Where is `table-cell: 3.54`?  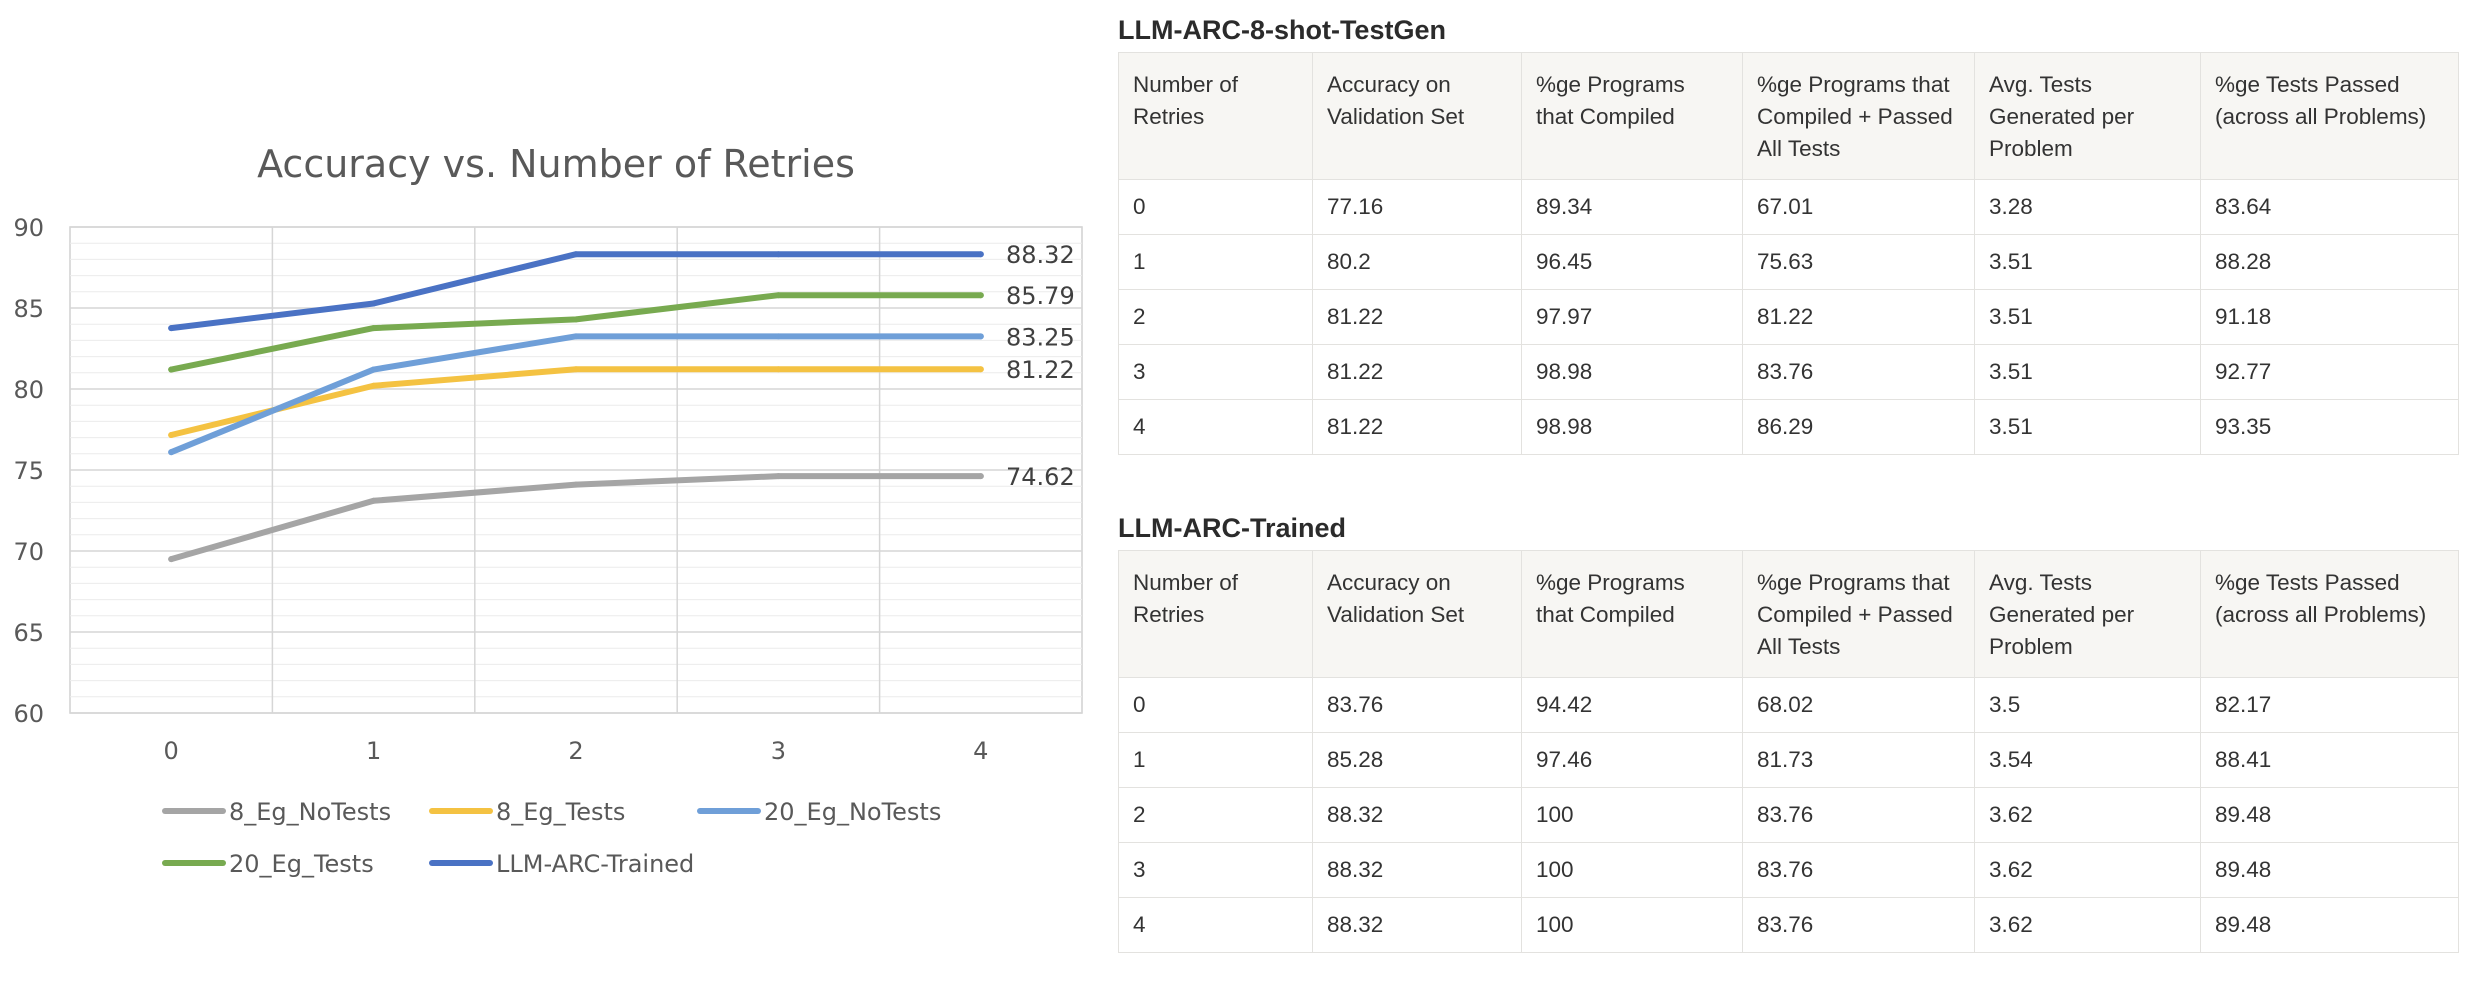 table-cell: 3.54 is located at coordinates (2087, 760).